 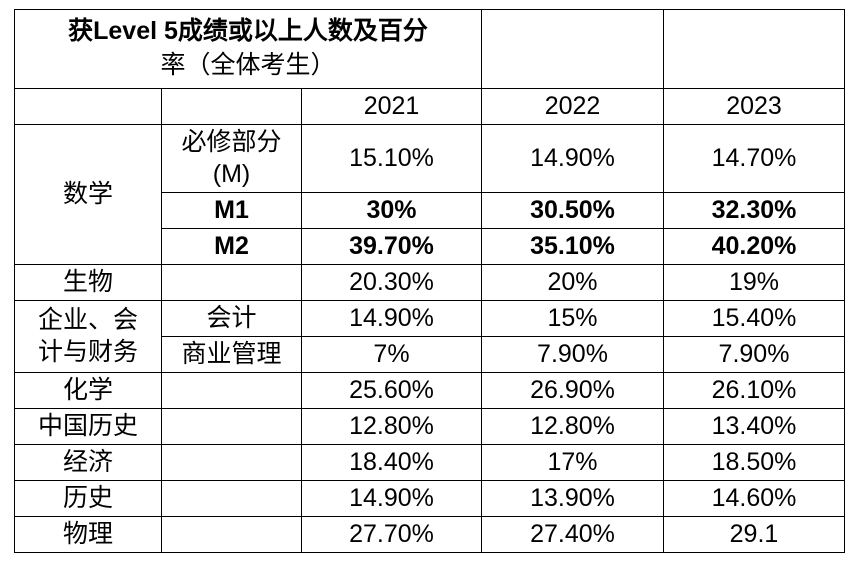 I want to click on sub-label-line: 必修部分, so click(x=231, y=142).